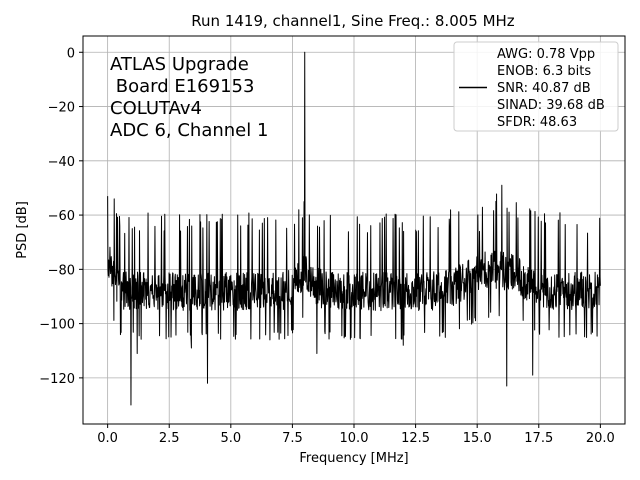 The image size is (640, 480). I want to click on y-axis-label: PSD [dB], so click(22, 230).